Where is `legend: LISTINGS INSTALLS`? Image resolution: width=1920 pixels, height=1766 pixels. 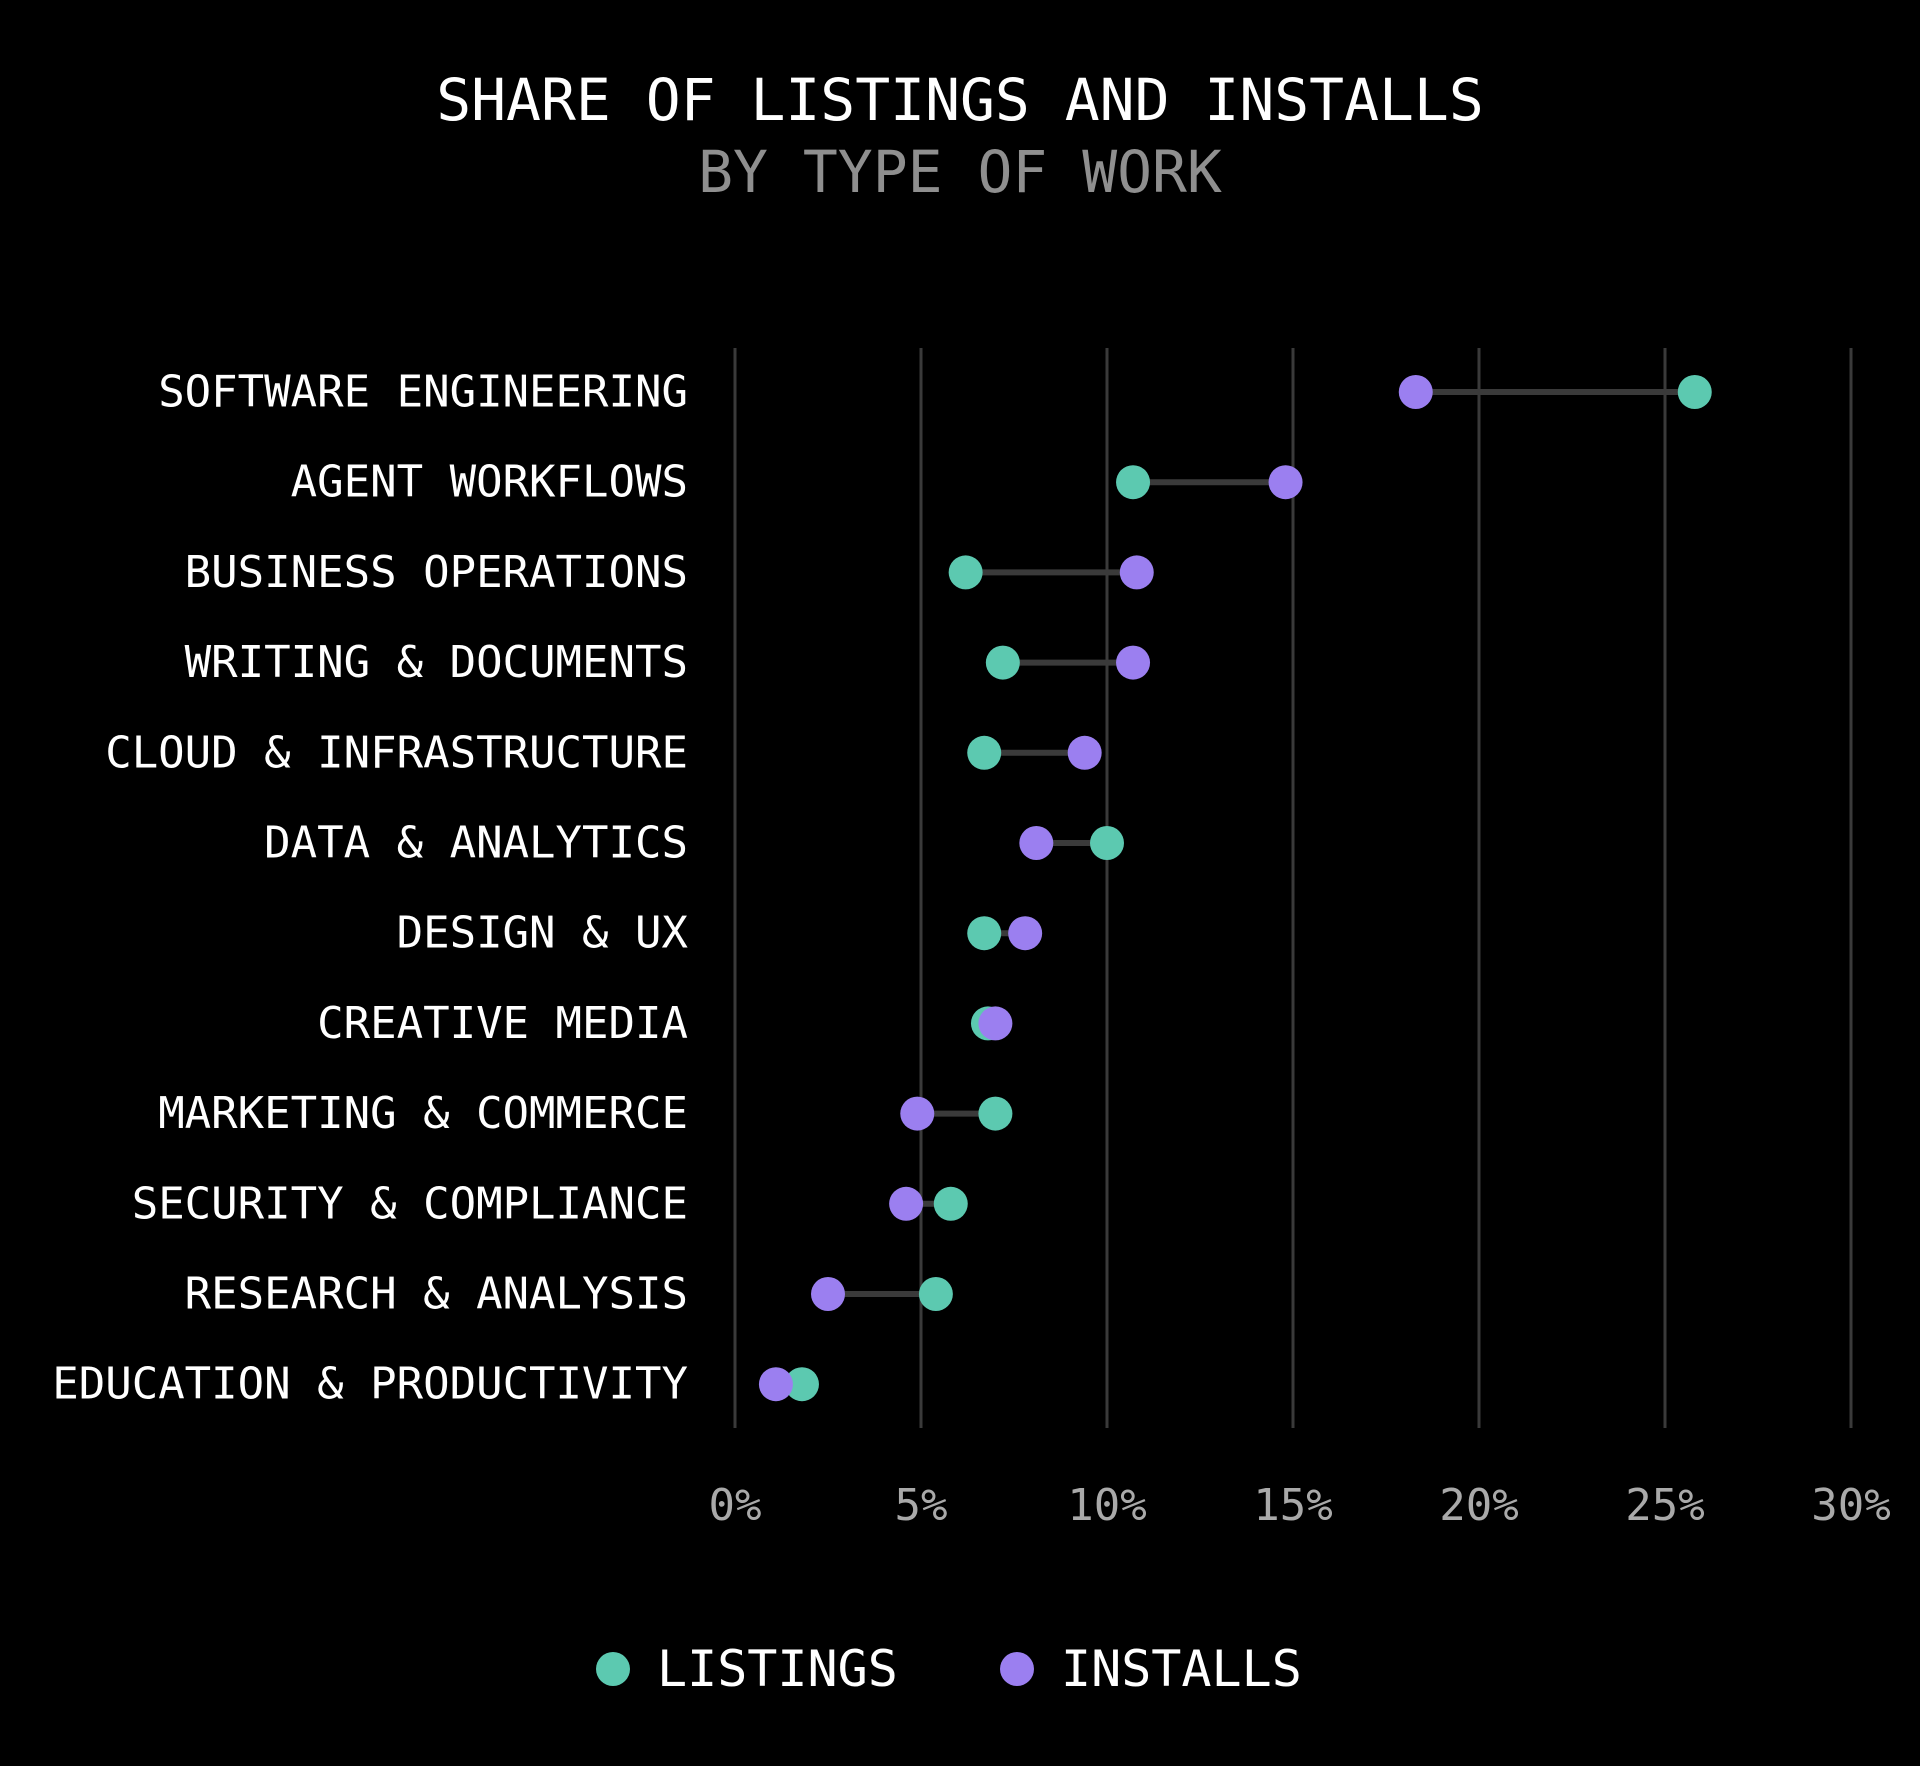
legend: LISTINGS INSTALLS is located at coordinates (949, 1669).